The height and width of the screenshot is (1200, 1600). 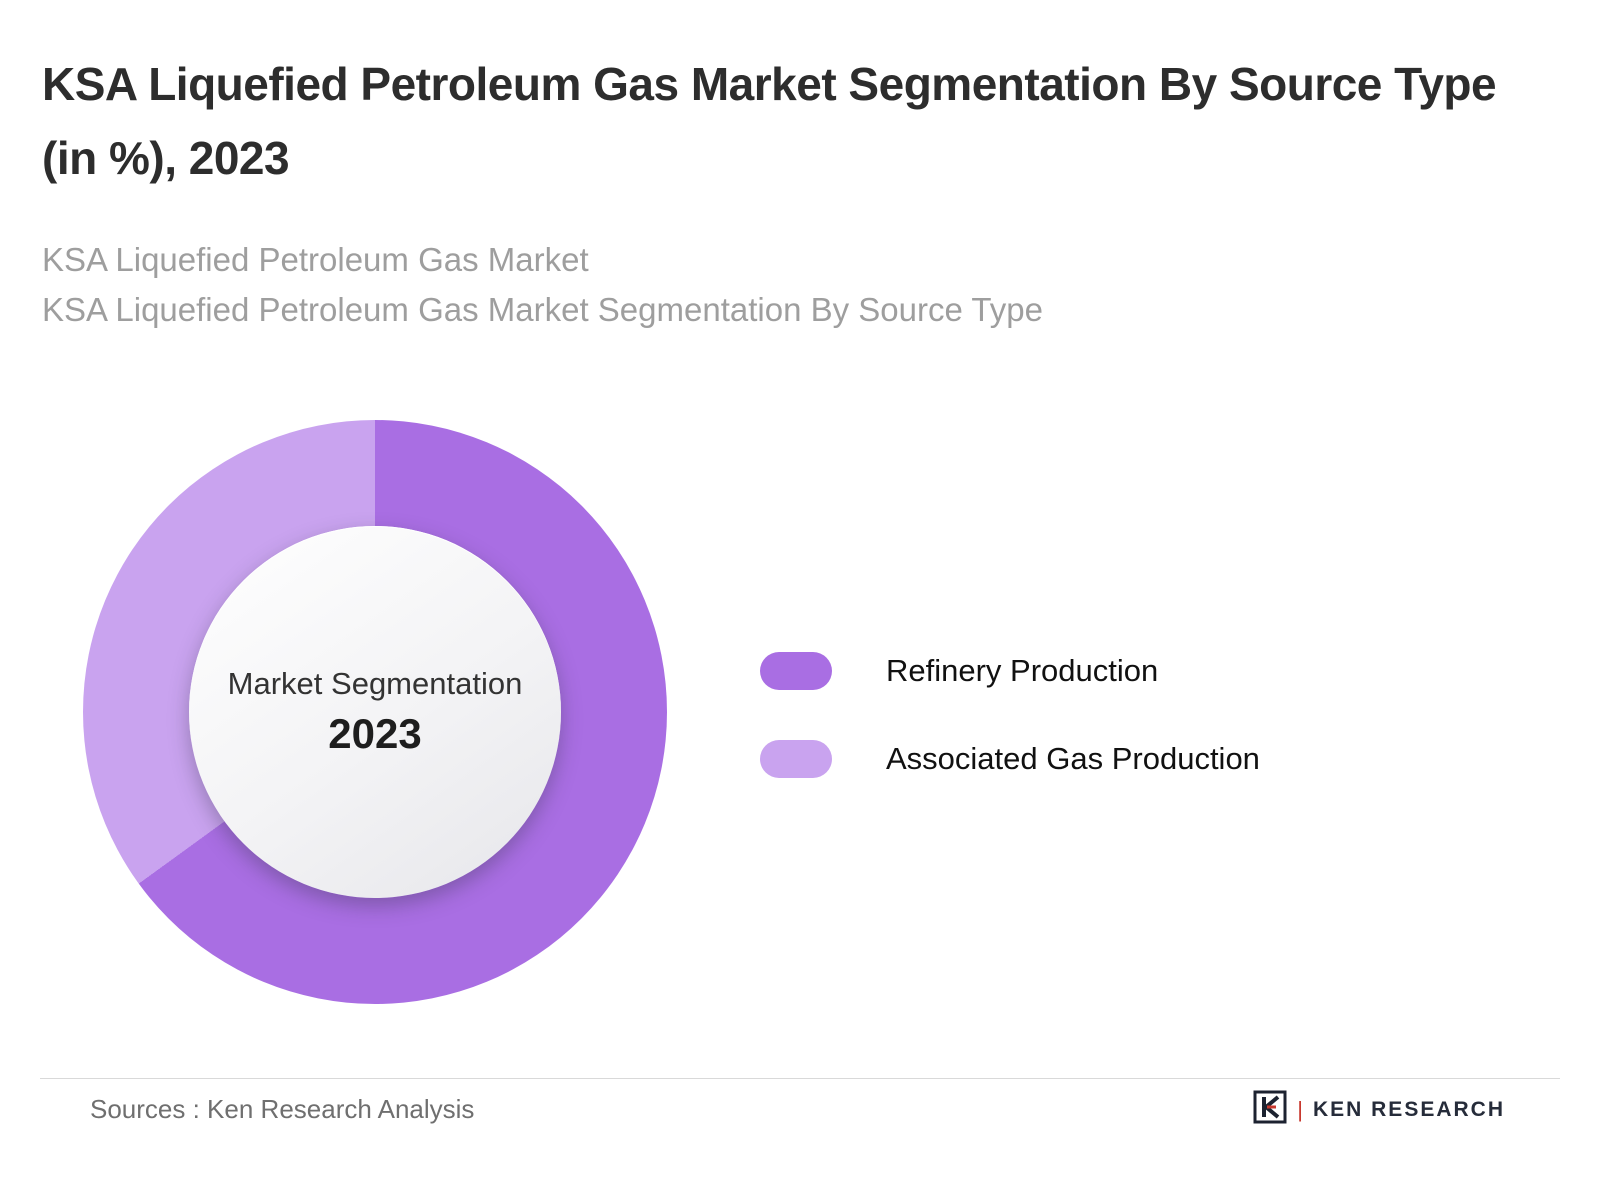 I want to click on legend-swatch-associated-gas-production, so click(x=796, y=759).